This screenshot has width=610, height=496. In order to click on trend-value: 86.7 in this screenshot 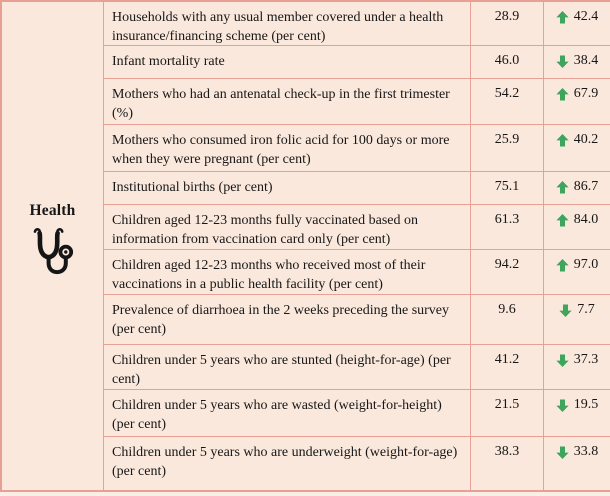, I will do `click(586, 186)`.